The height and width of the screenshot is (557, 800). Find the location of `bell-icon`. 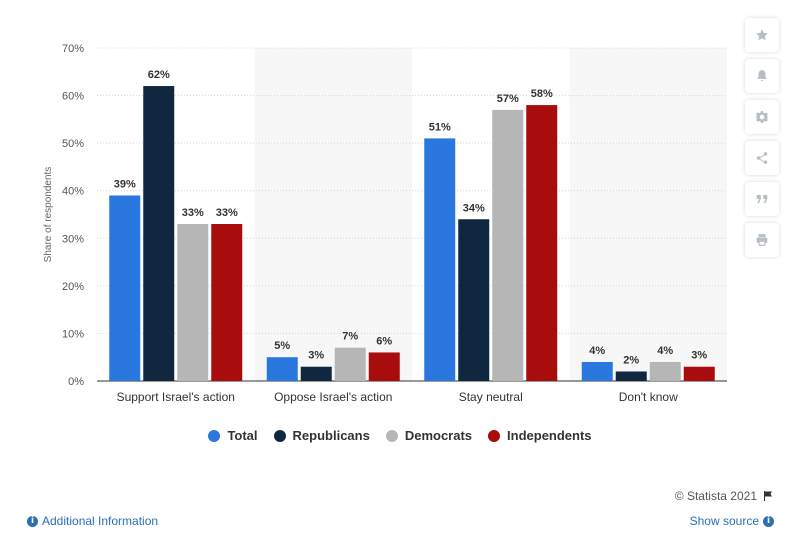

bell-icon is located at coordinates (762, 76).